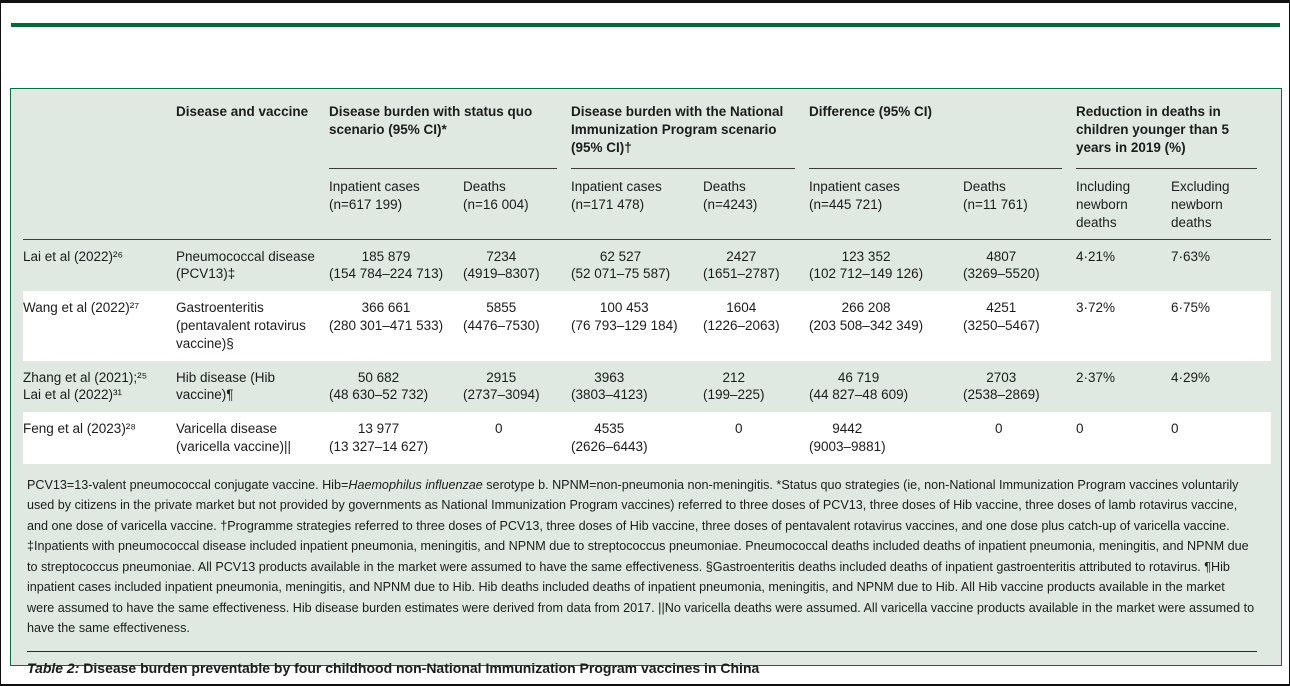 The image size is (1290, 686). I want to click on including-newborn-cell: 0, so click(1080, 429).